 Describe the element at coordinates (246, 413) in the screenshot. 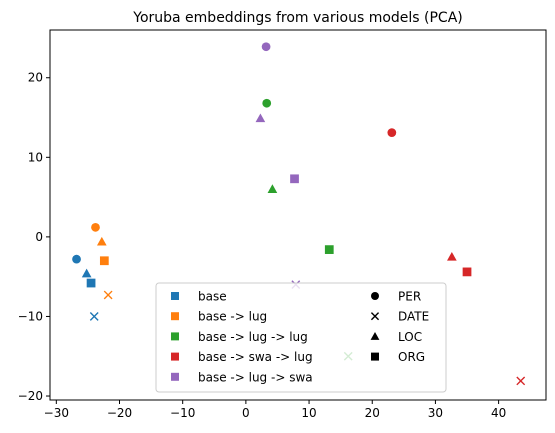

I see `x-tick-label: 0` at that location.